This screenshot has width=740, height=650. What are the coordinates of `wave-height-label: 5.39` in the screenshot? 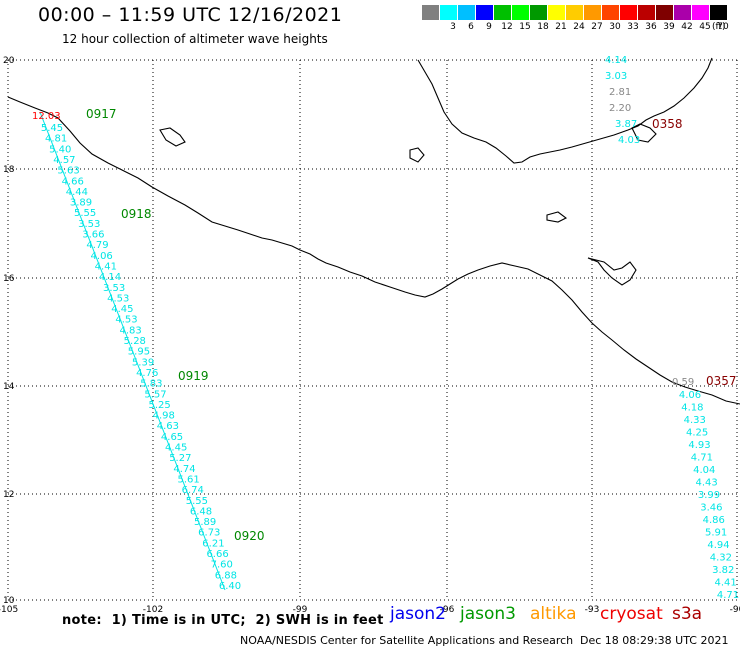 It's located at (143, 362).